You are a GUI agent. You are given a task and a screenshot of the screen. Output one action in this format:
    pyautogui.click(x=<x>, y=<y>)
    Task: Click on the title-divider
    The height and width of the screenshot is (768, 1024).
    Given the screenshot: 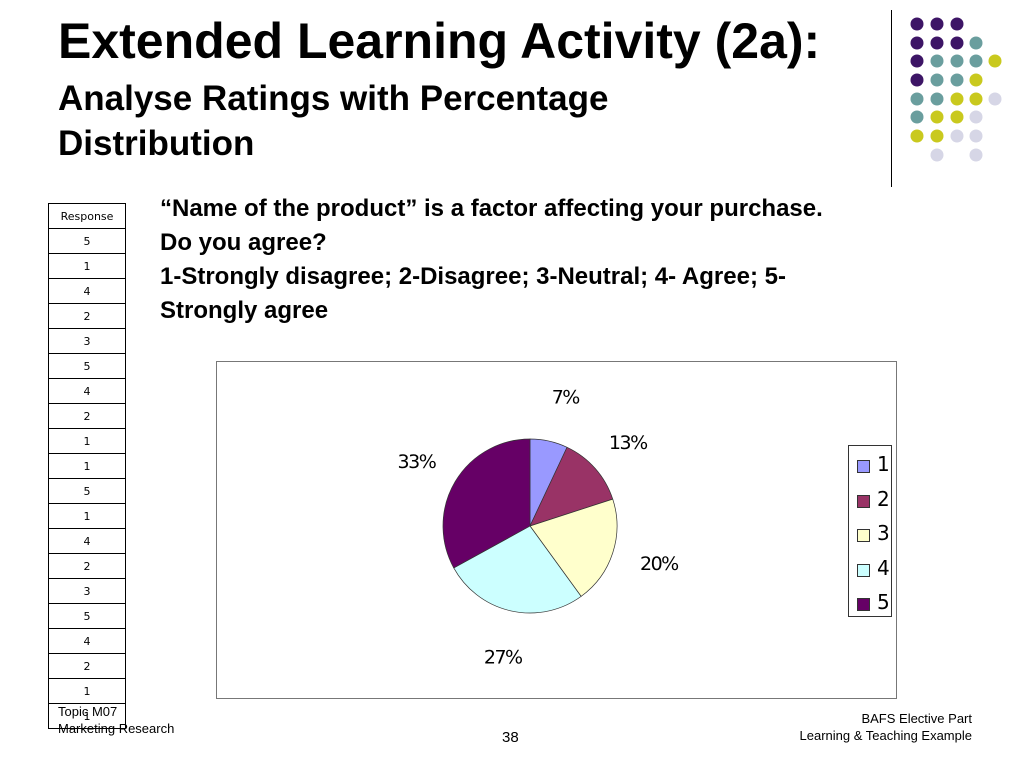 What is the action you would take?
    pyautogui.click(x=891, y=98)
    